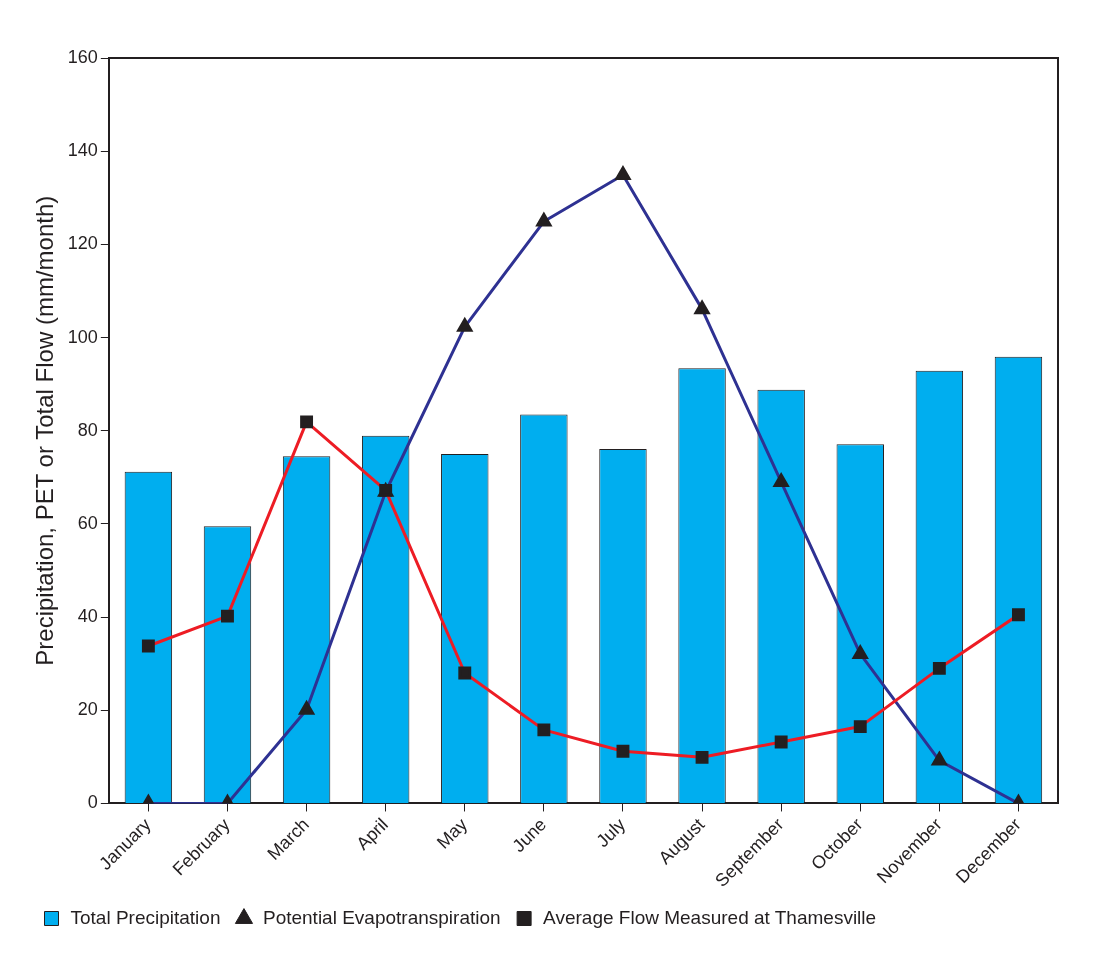  What do you see at coordinates (82, 336) in the screenshot?
I see `y-tick-label: 100` at bounding box center [82, 336].